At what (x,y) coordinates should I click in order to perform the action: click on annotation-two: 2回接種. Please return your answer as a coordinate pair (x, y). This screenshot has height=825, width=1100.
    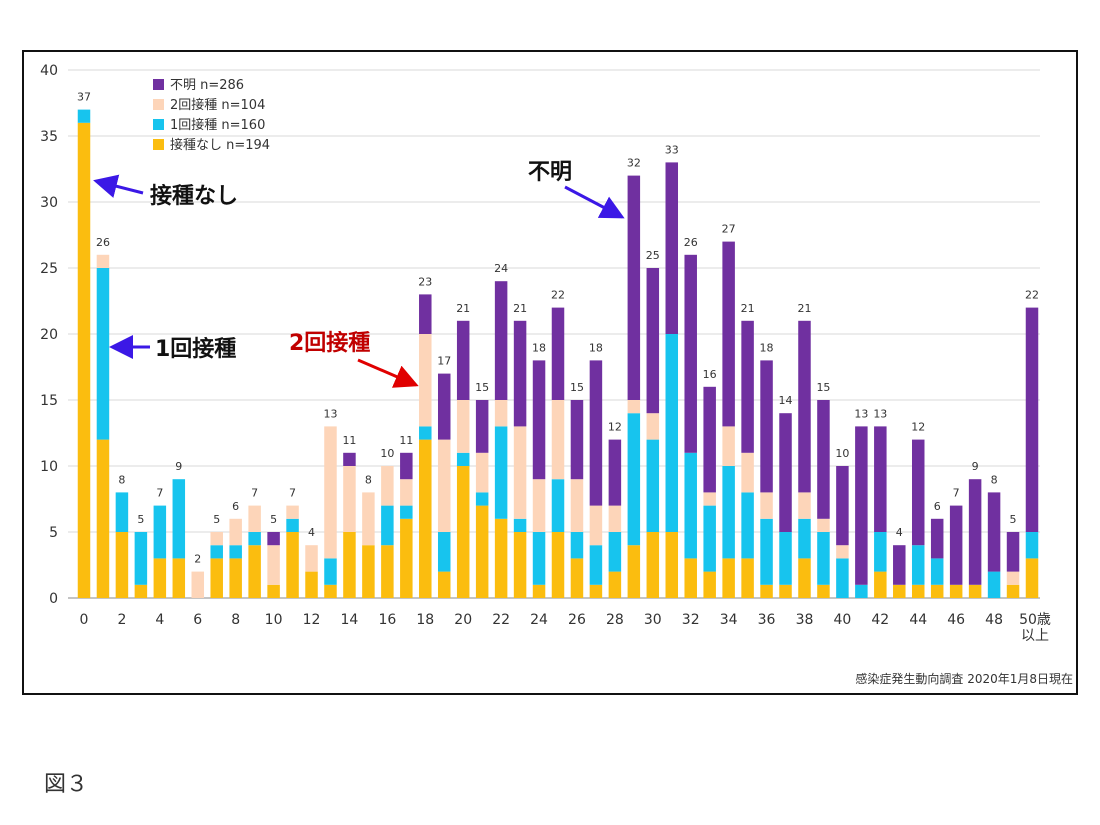
    Looking at the image, I should click on (329, 343).